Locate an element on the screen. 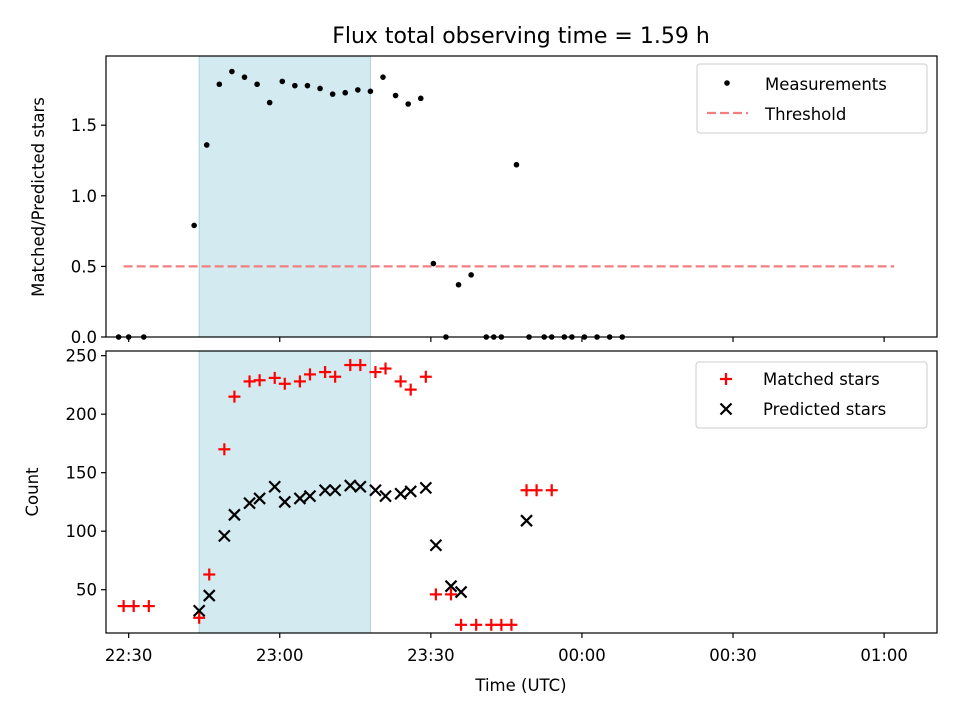  bottom-y-tick-label: 150 is located at coordinates (82, 473).